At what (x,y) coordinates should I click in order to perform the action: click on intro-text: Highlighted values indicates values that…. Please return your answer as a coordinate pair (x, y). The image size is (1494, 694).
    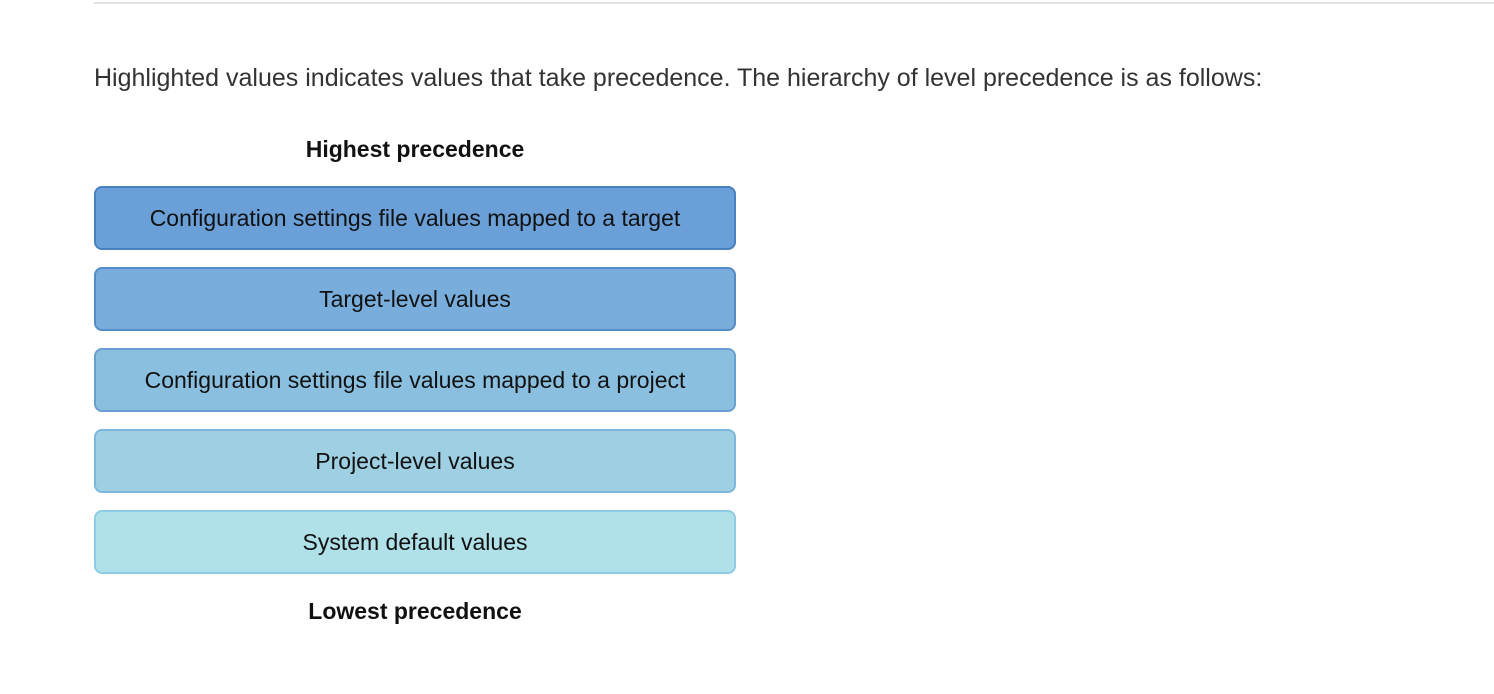
    Looking at the image, I should click on (678, 78).